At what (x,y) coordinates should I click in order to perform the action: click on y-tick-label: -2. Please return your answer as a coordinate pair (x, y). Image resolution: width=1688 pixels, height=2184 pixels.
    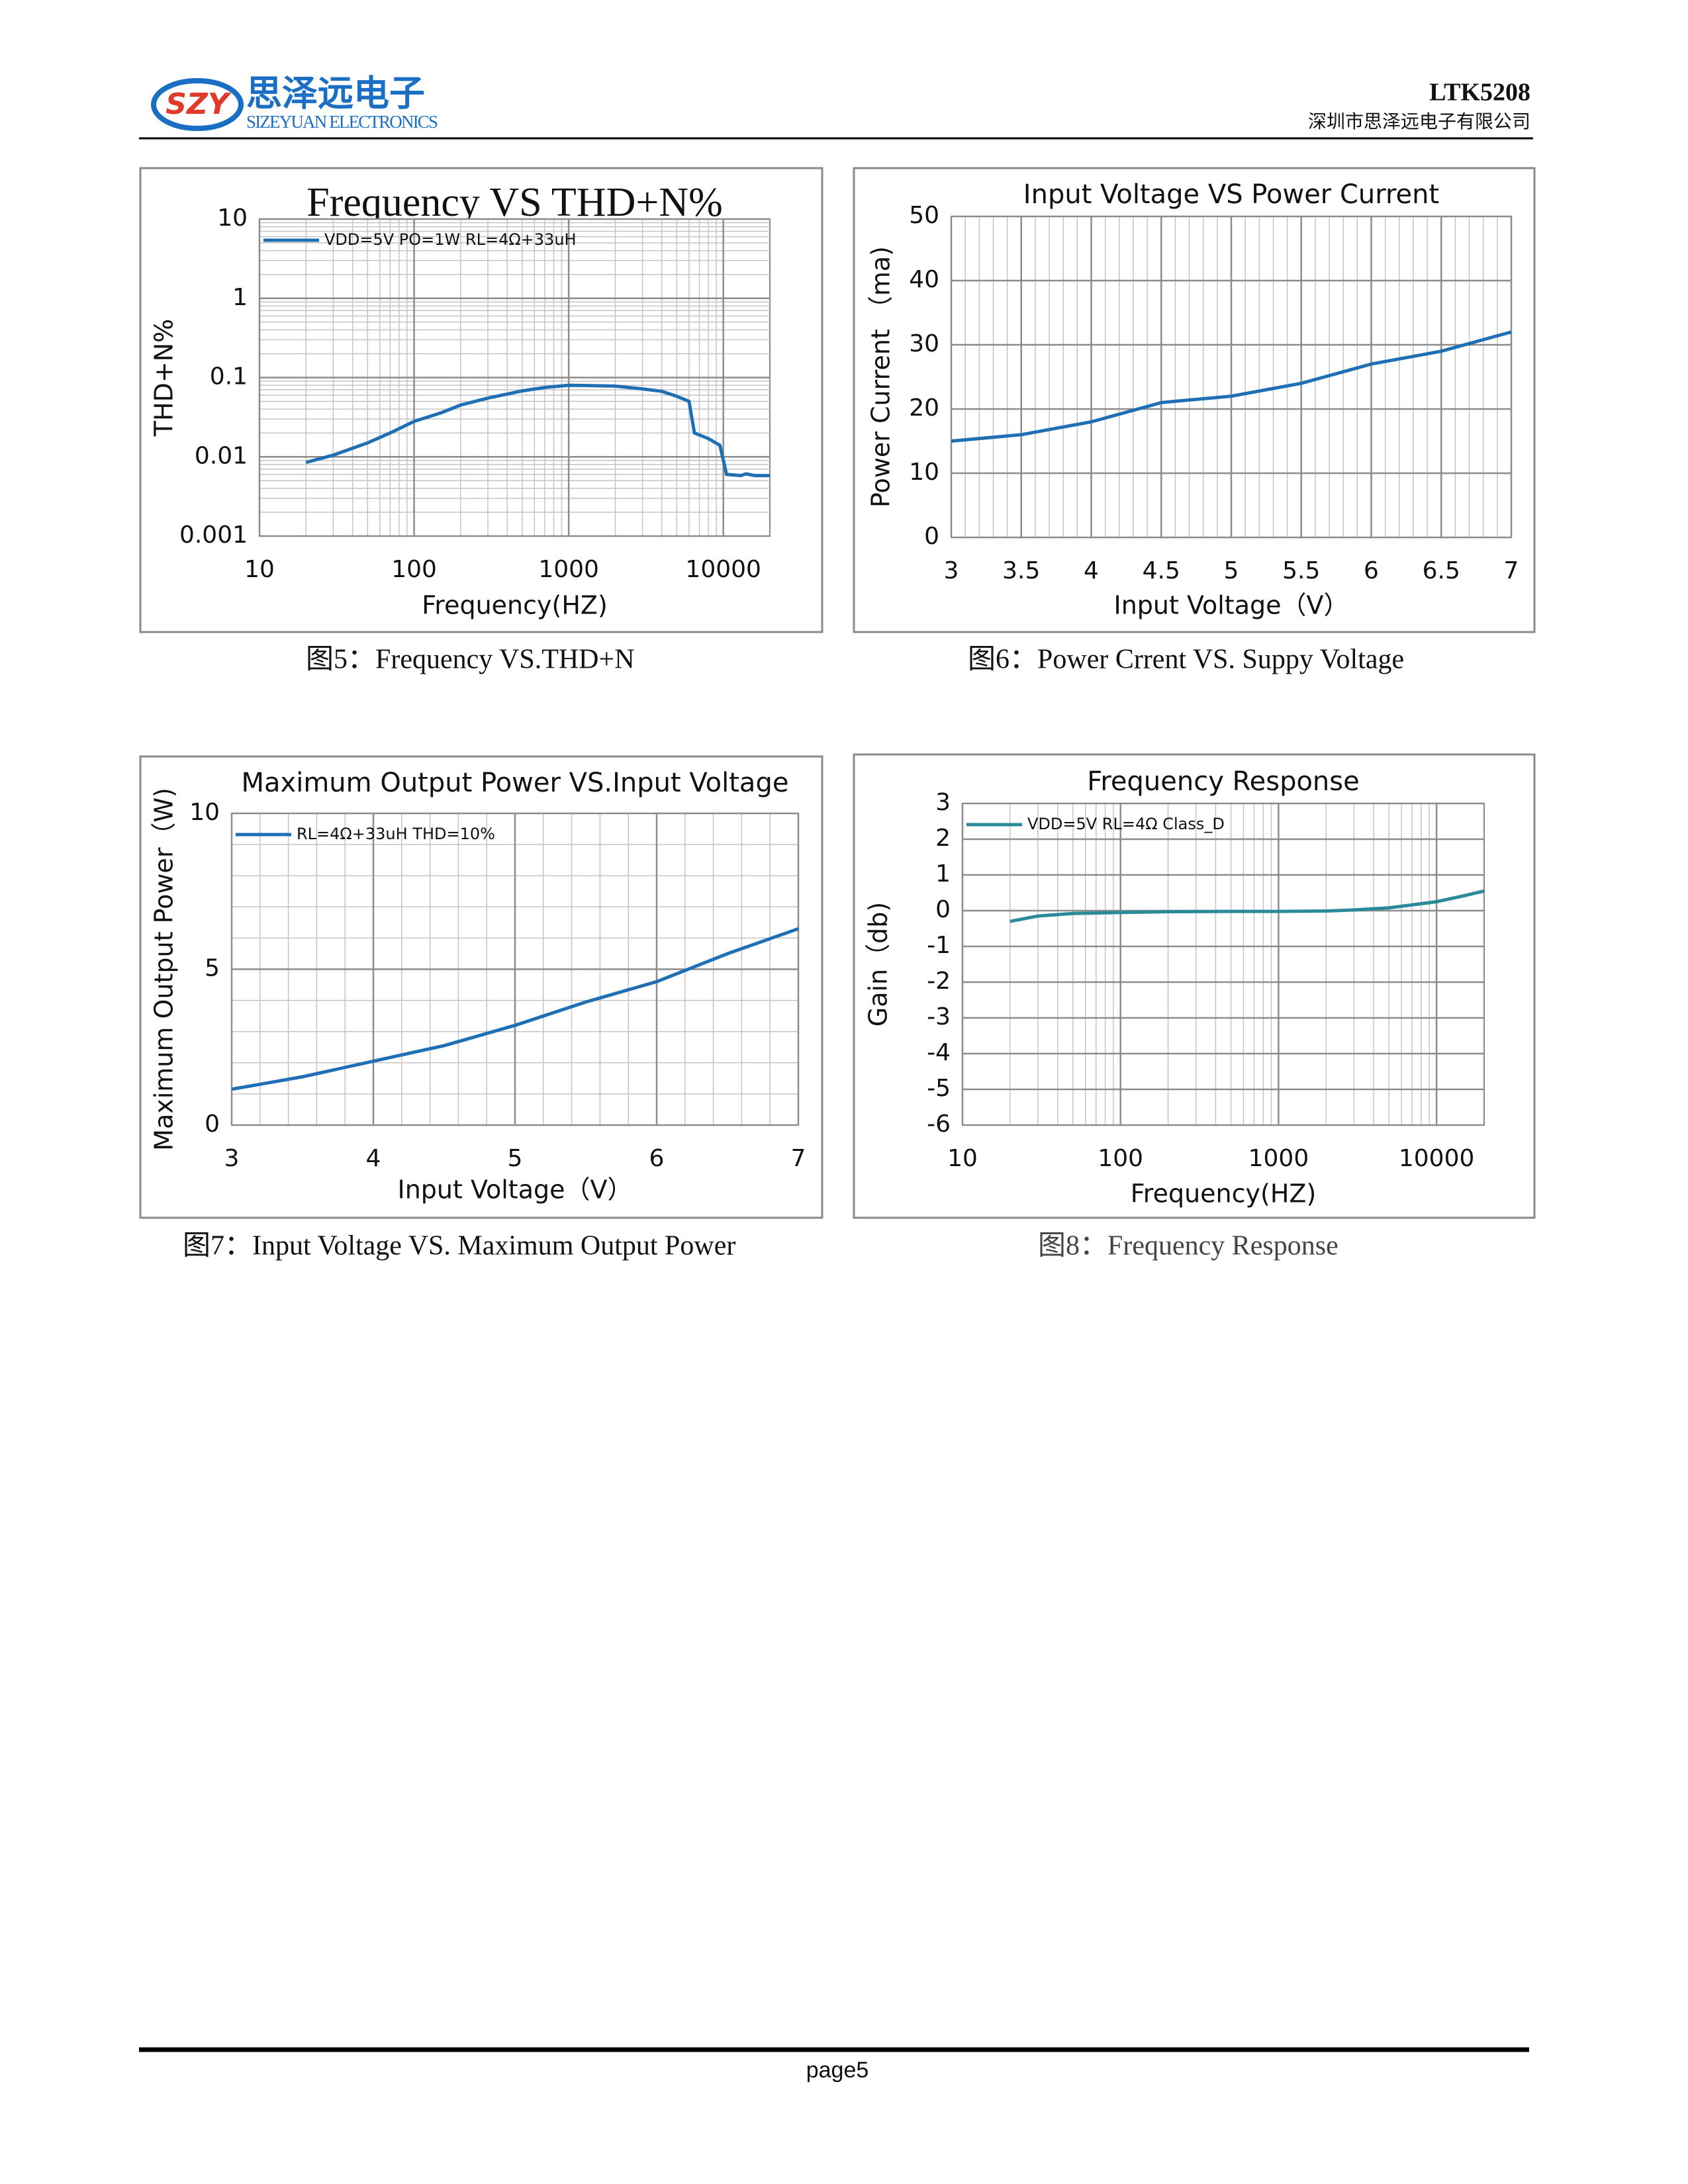
    Looking at the image, I should click on (939, 981).